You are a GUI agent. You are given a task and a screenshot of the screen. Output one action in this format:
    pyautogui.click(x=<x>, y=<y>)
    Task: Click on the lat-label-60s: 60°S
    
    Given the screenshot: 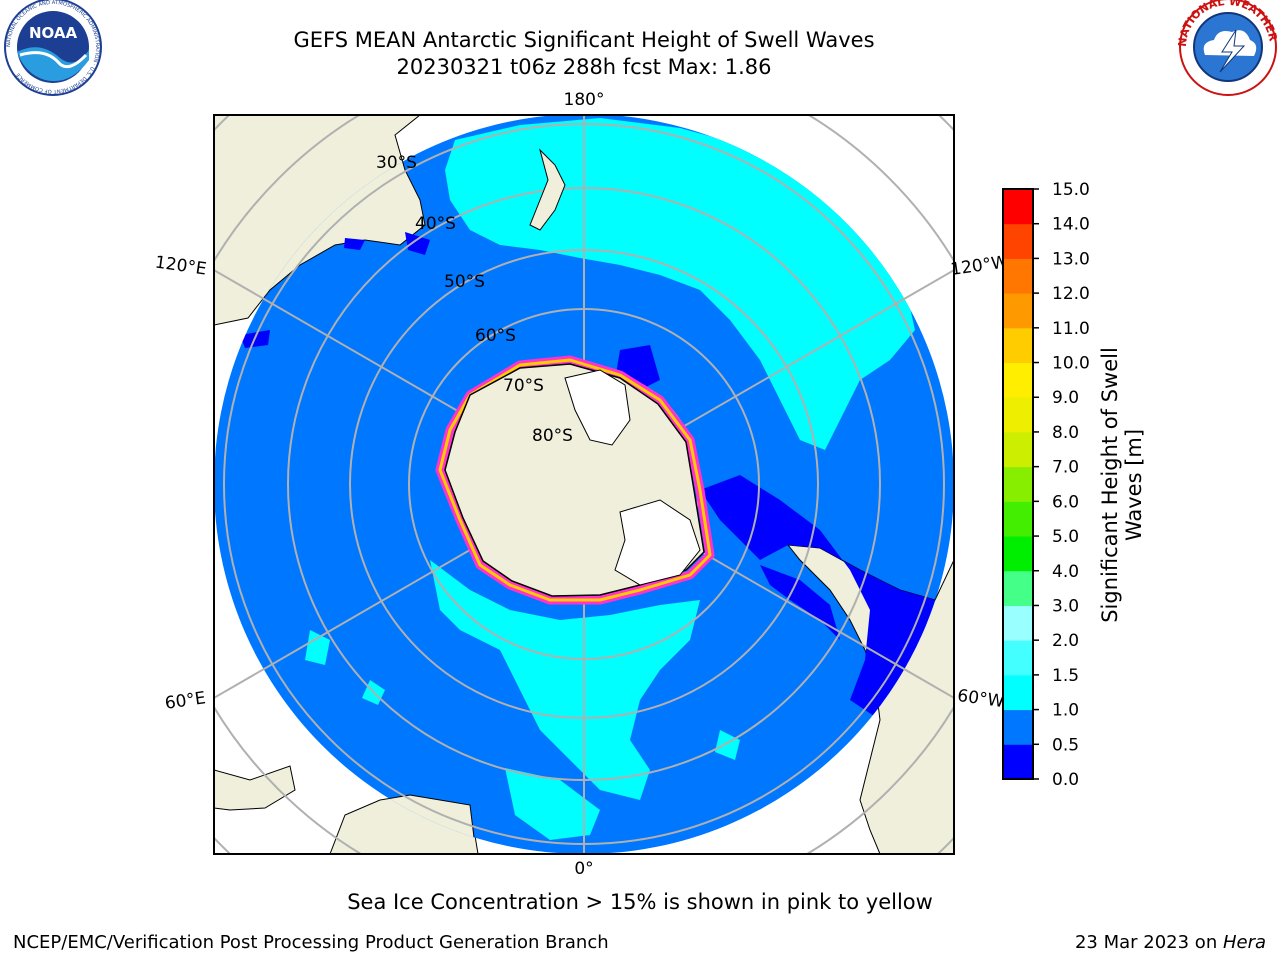 What is the action you would take?
    pyautogui.click(x=495, y=336)
    